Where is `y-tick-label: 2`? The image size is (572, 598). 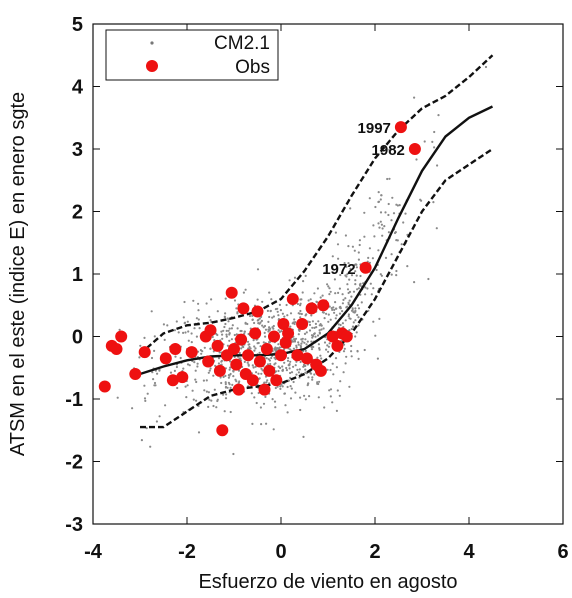 y-tick-label: 2 is located at coordinates (77, 213).